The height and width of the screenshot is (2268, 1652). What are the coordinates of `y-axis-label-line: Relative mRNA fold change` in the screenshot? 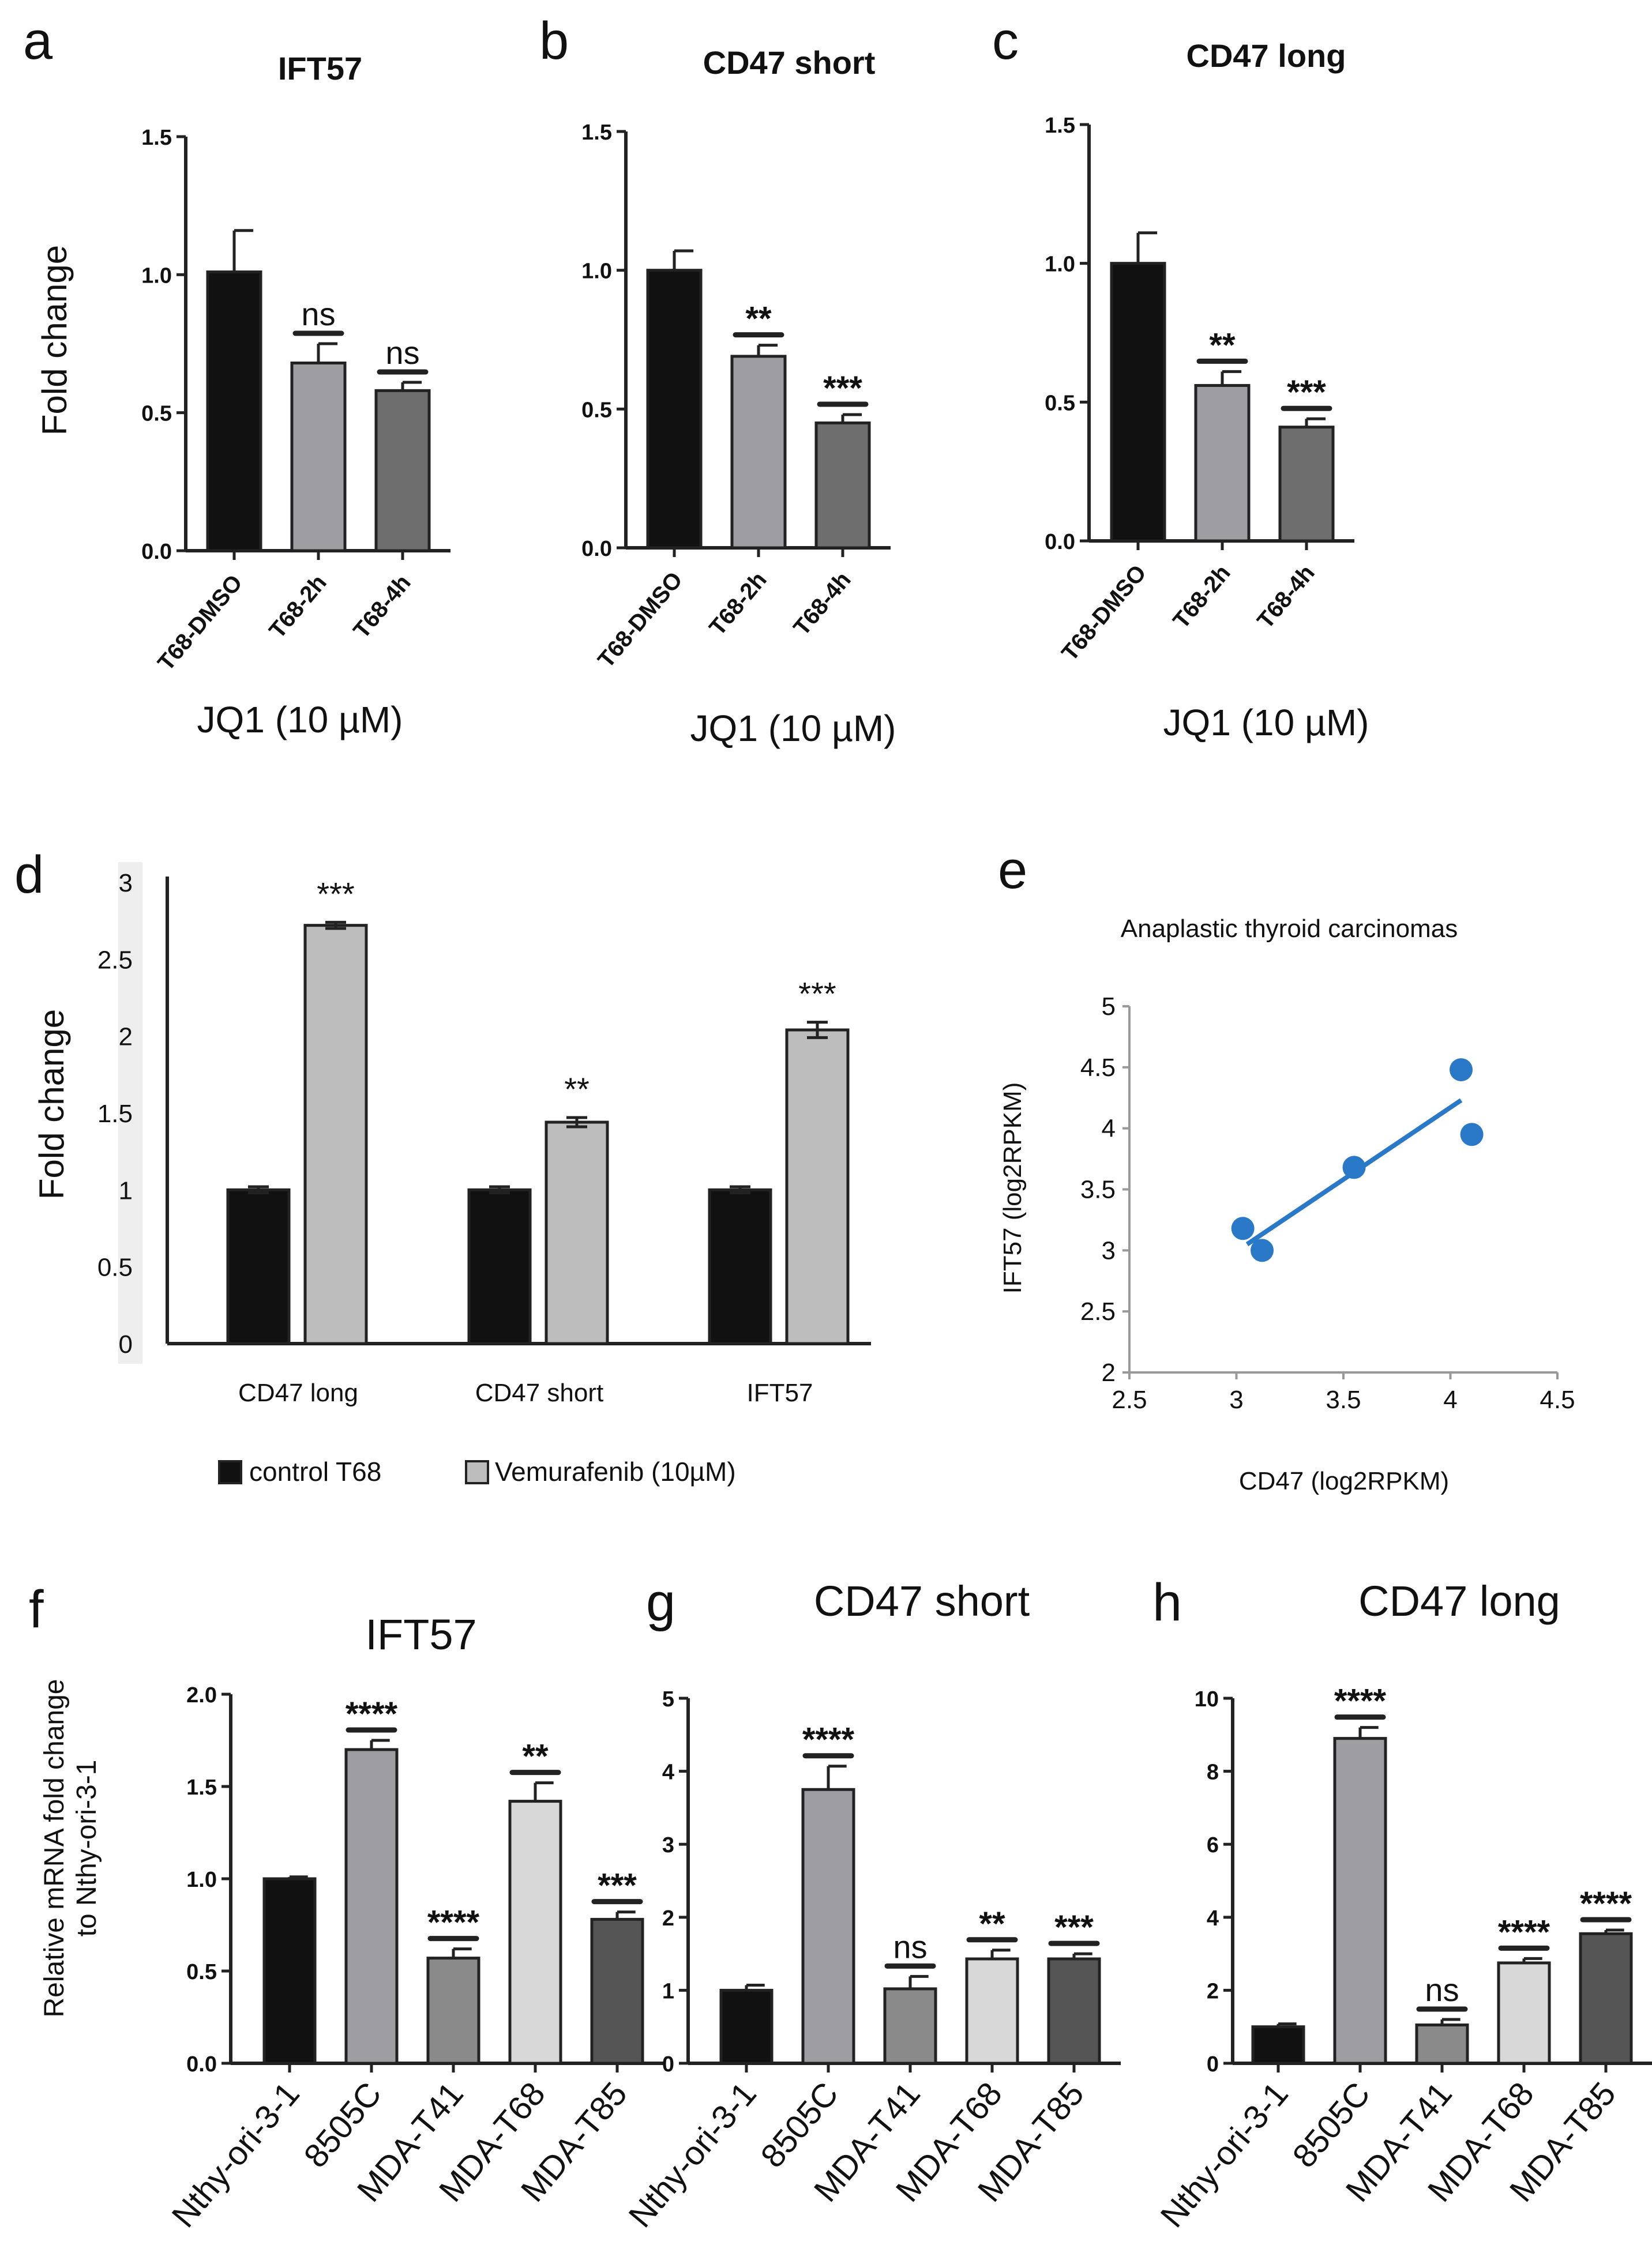 It's located at (54, 1848).